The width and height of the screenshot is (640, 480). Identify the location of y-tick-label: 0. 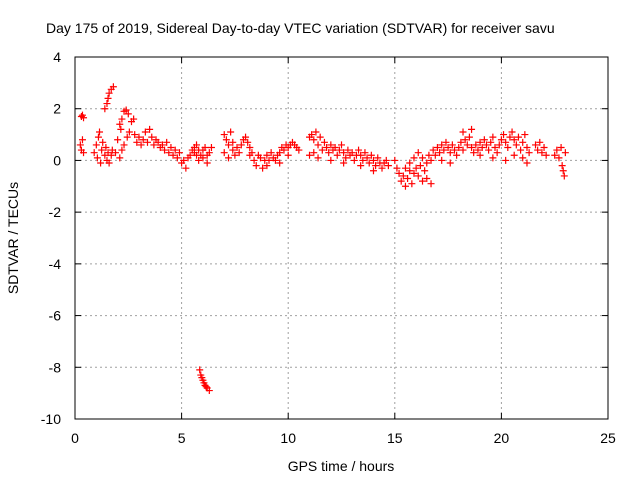
(57, 160).